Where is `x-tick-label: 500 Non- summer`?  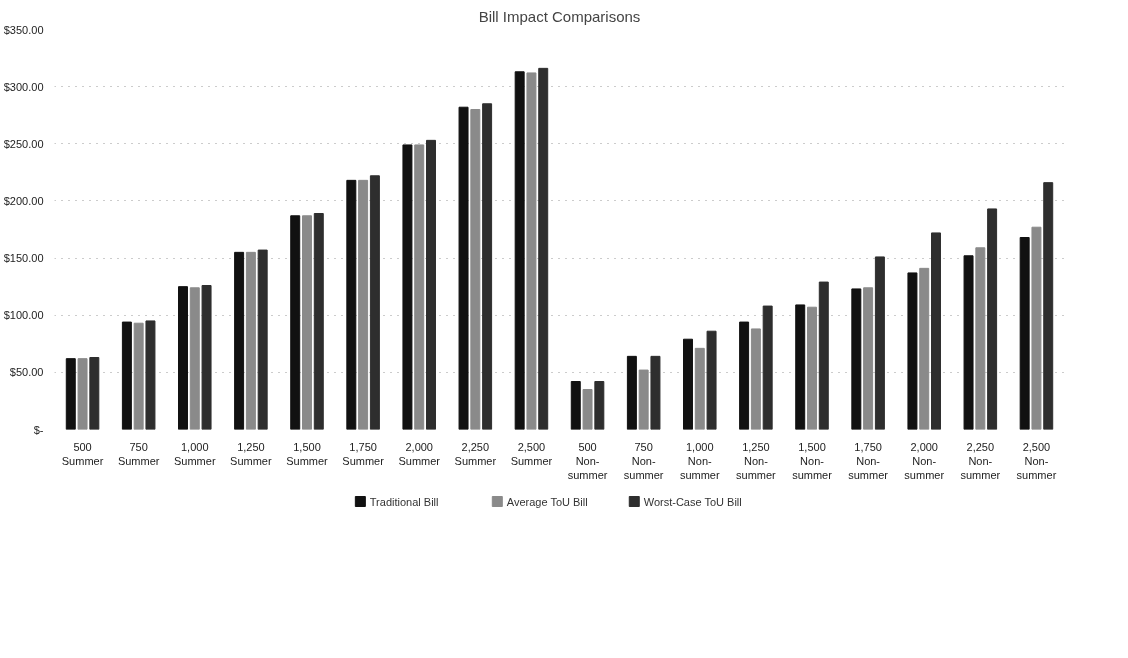
x-tick-label: 500 Non- summer is located at coordinates (587, 461).